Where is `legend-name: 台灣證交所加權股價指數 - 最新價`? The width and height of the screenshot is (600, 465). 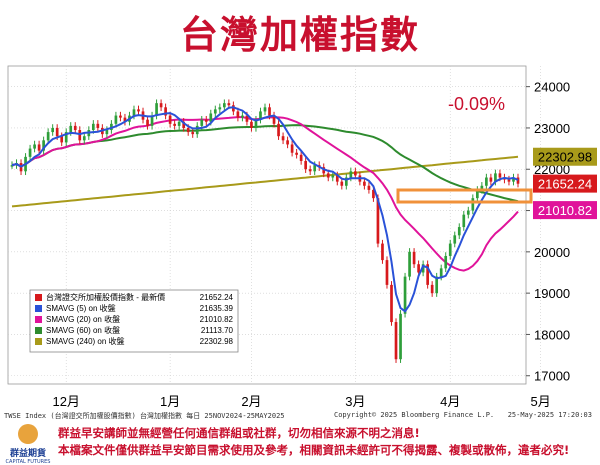 legend-name: 台灣證交所加權股價指數 - 最新價 is located at coordinates (105, 297).